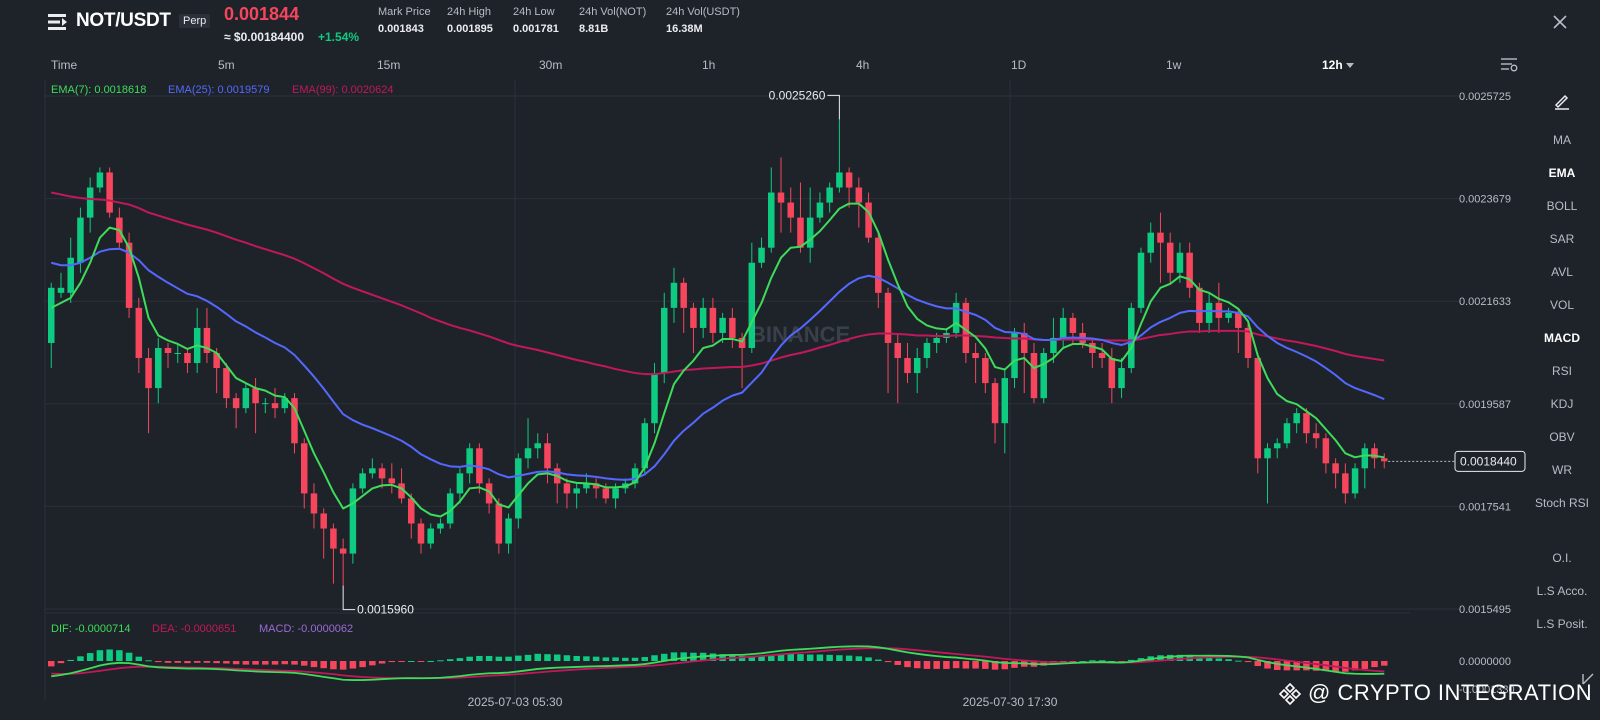 The width and height of the screenshot is (1600, 720). What do you see at coordinates (1562, 470) in the screenshot?
I see `indicator-wr: WR` at bounding box center [1562, 470].